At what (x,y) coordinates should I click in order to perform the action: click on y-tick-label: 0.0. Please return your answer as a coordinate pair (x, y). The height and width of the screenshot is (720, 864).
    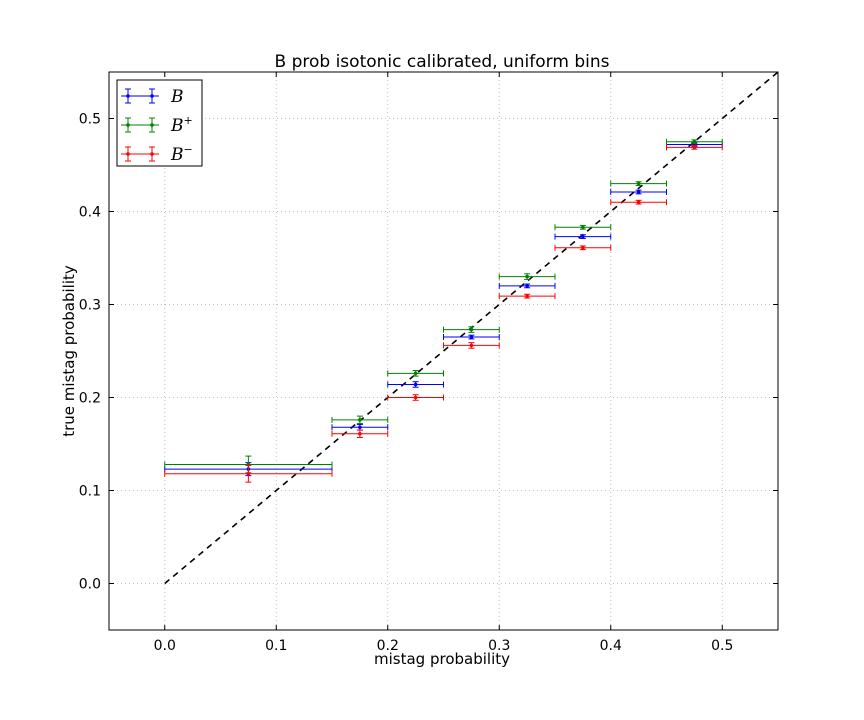
    Looking at the image, I should click on (90, 585).